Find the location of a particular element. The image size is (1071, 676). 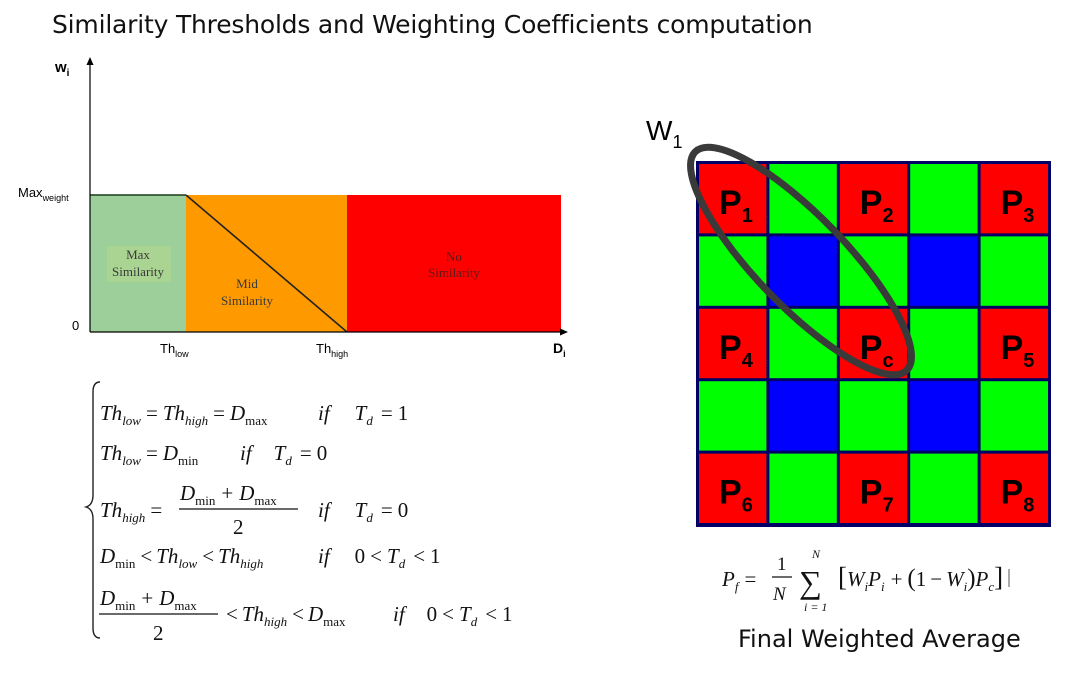

equation-row-3-denominator: 2 is located at coordinates (238, 527).